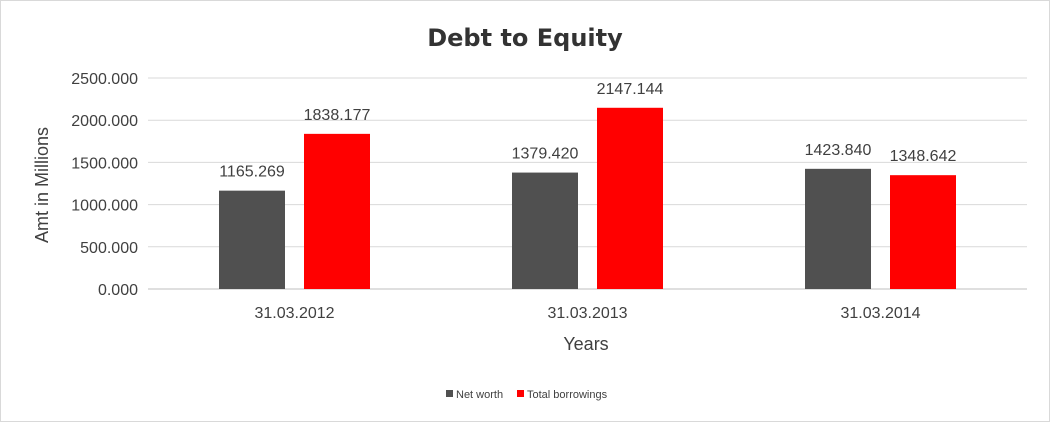 This screenshot has height=422, width=1050. What do you see at coordinates (294, 313) in the screenshot?
I see `x-tick-label: 31.03.2012` at bounding box center [294, 313].